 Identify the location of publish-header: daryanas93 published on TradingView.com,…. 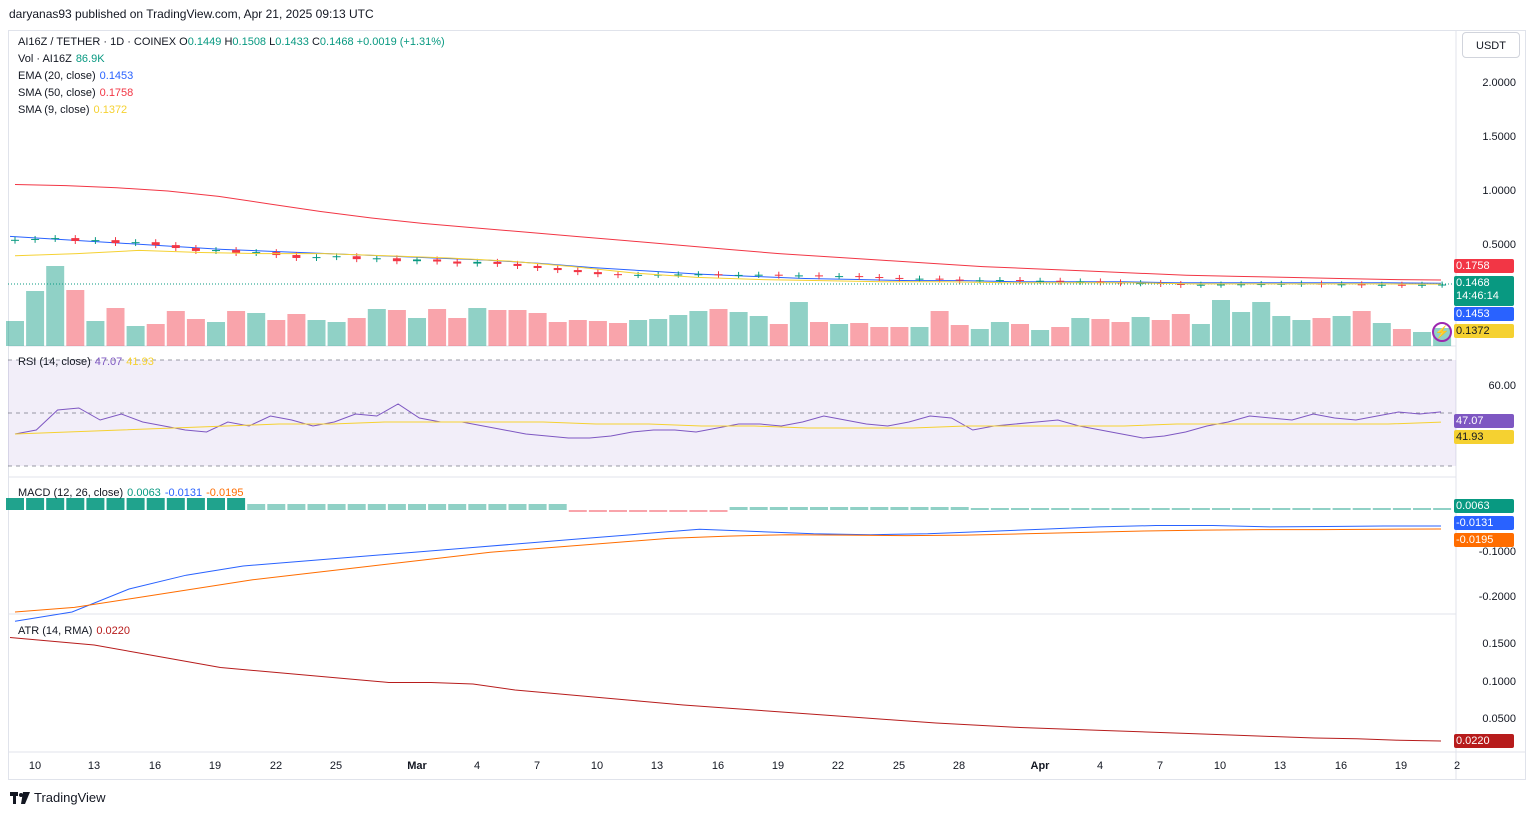
(191, 14).